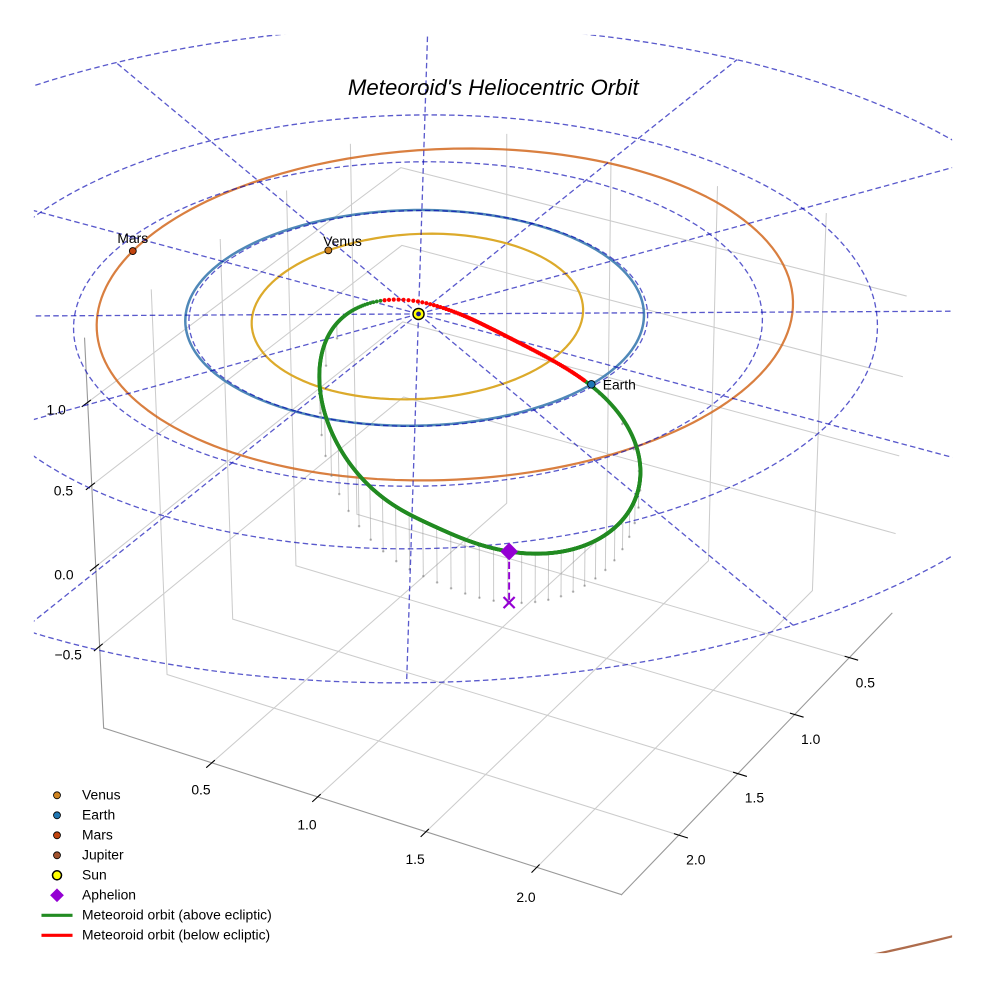 This screenshot has height=984, width=984. I want to click on svg-text: Jupiter, so click(103, 855).